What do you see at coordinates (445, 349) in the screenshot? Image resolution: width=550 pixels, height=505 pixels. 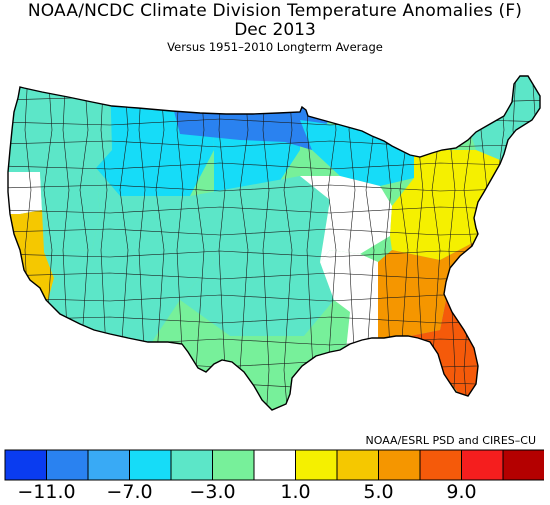 I see `region-florida` at bounding box center [445, 349].